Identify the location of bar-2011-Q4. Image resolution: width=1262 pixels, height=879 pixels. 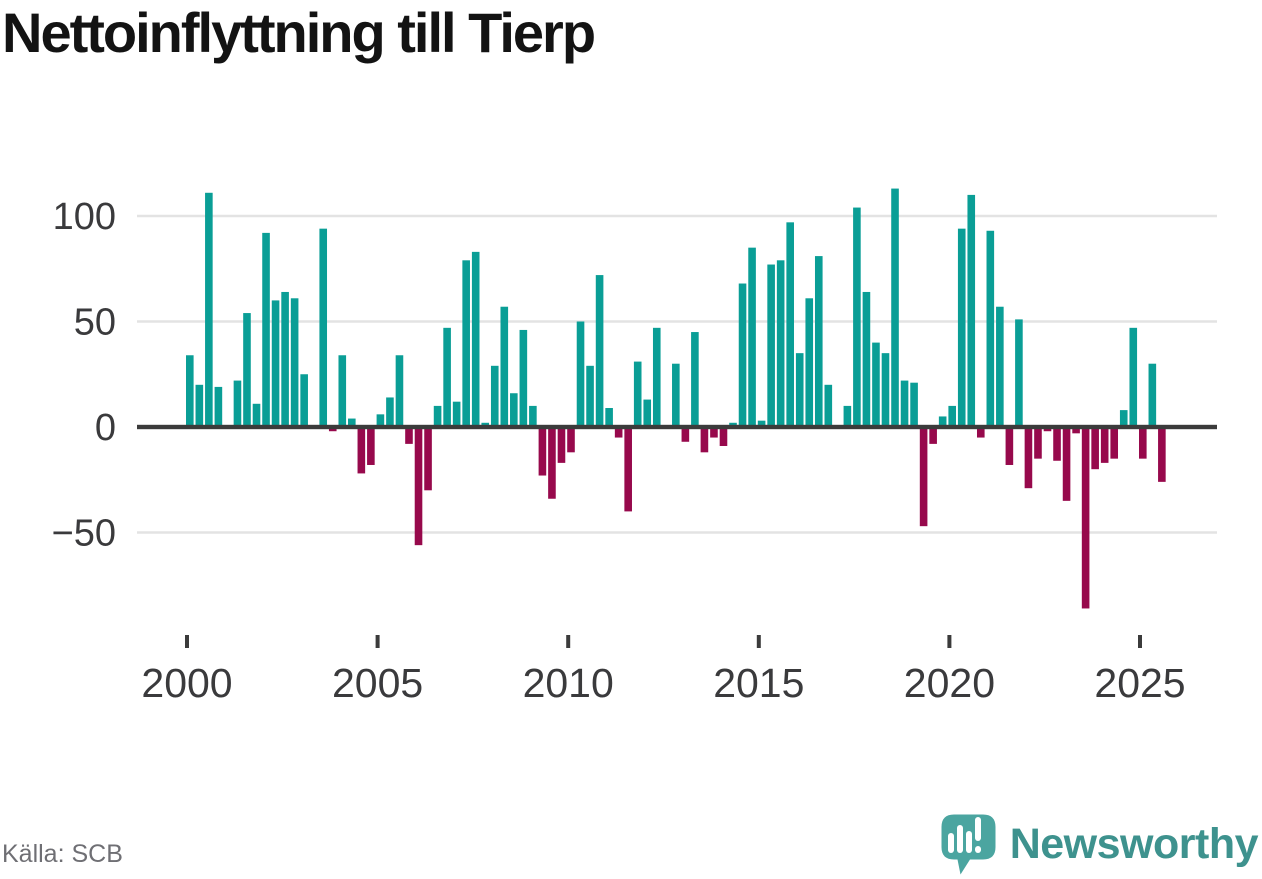
(637, 394).